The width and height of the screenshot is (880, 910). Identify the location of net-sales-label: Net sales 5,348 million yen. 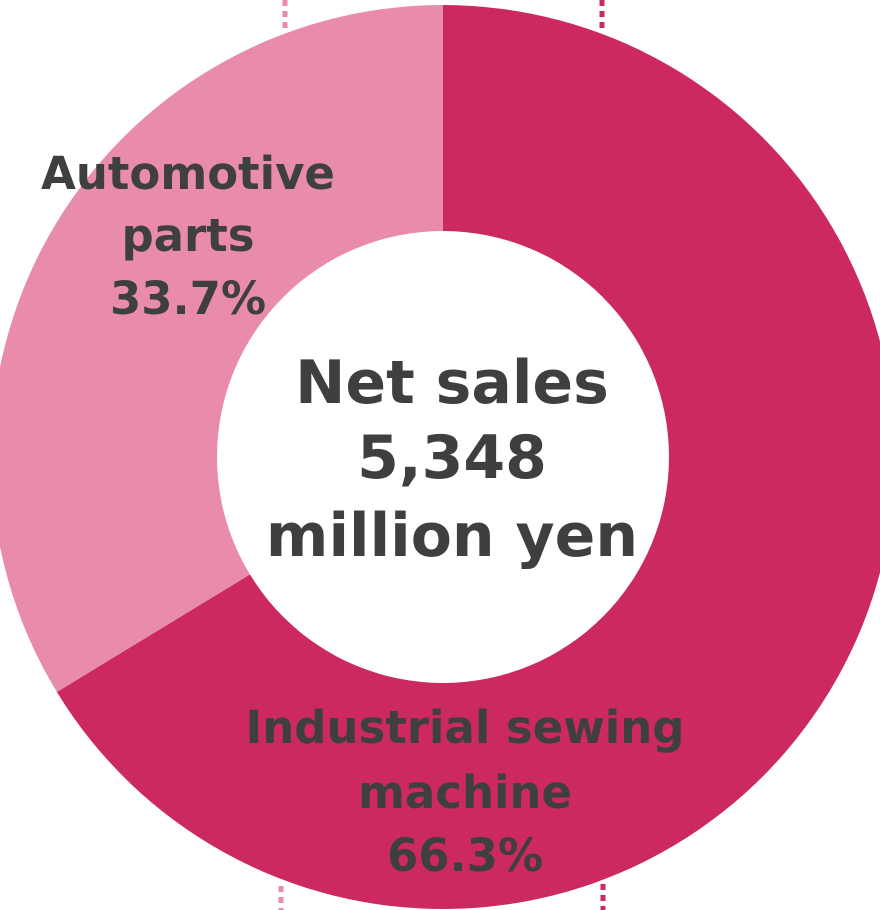
(452, 459).